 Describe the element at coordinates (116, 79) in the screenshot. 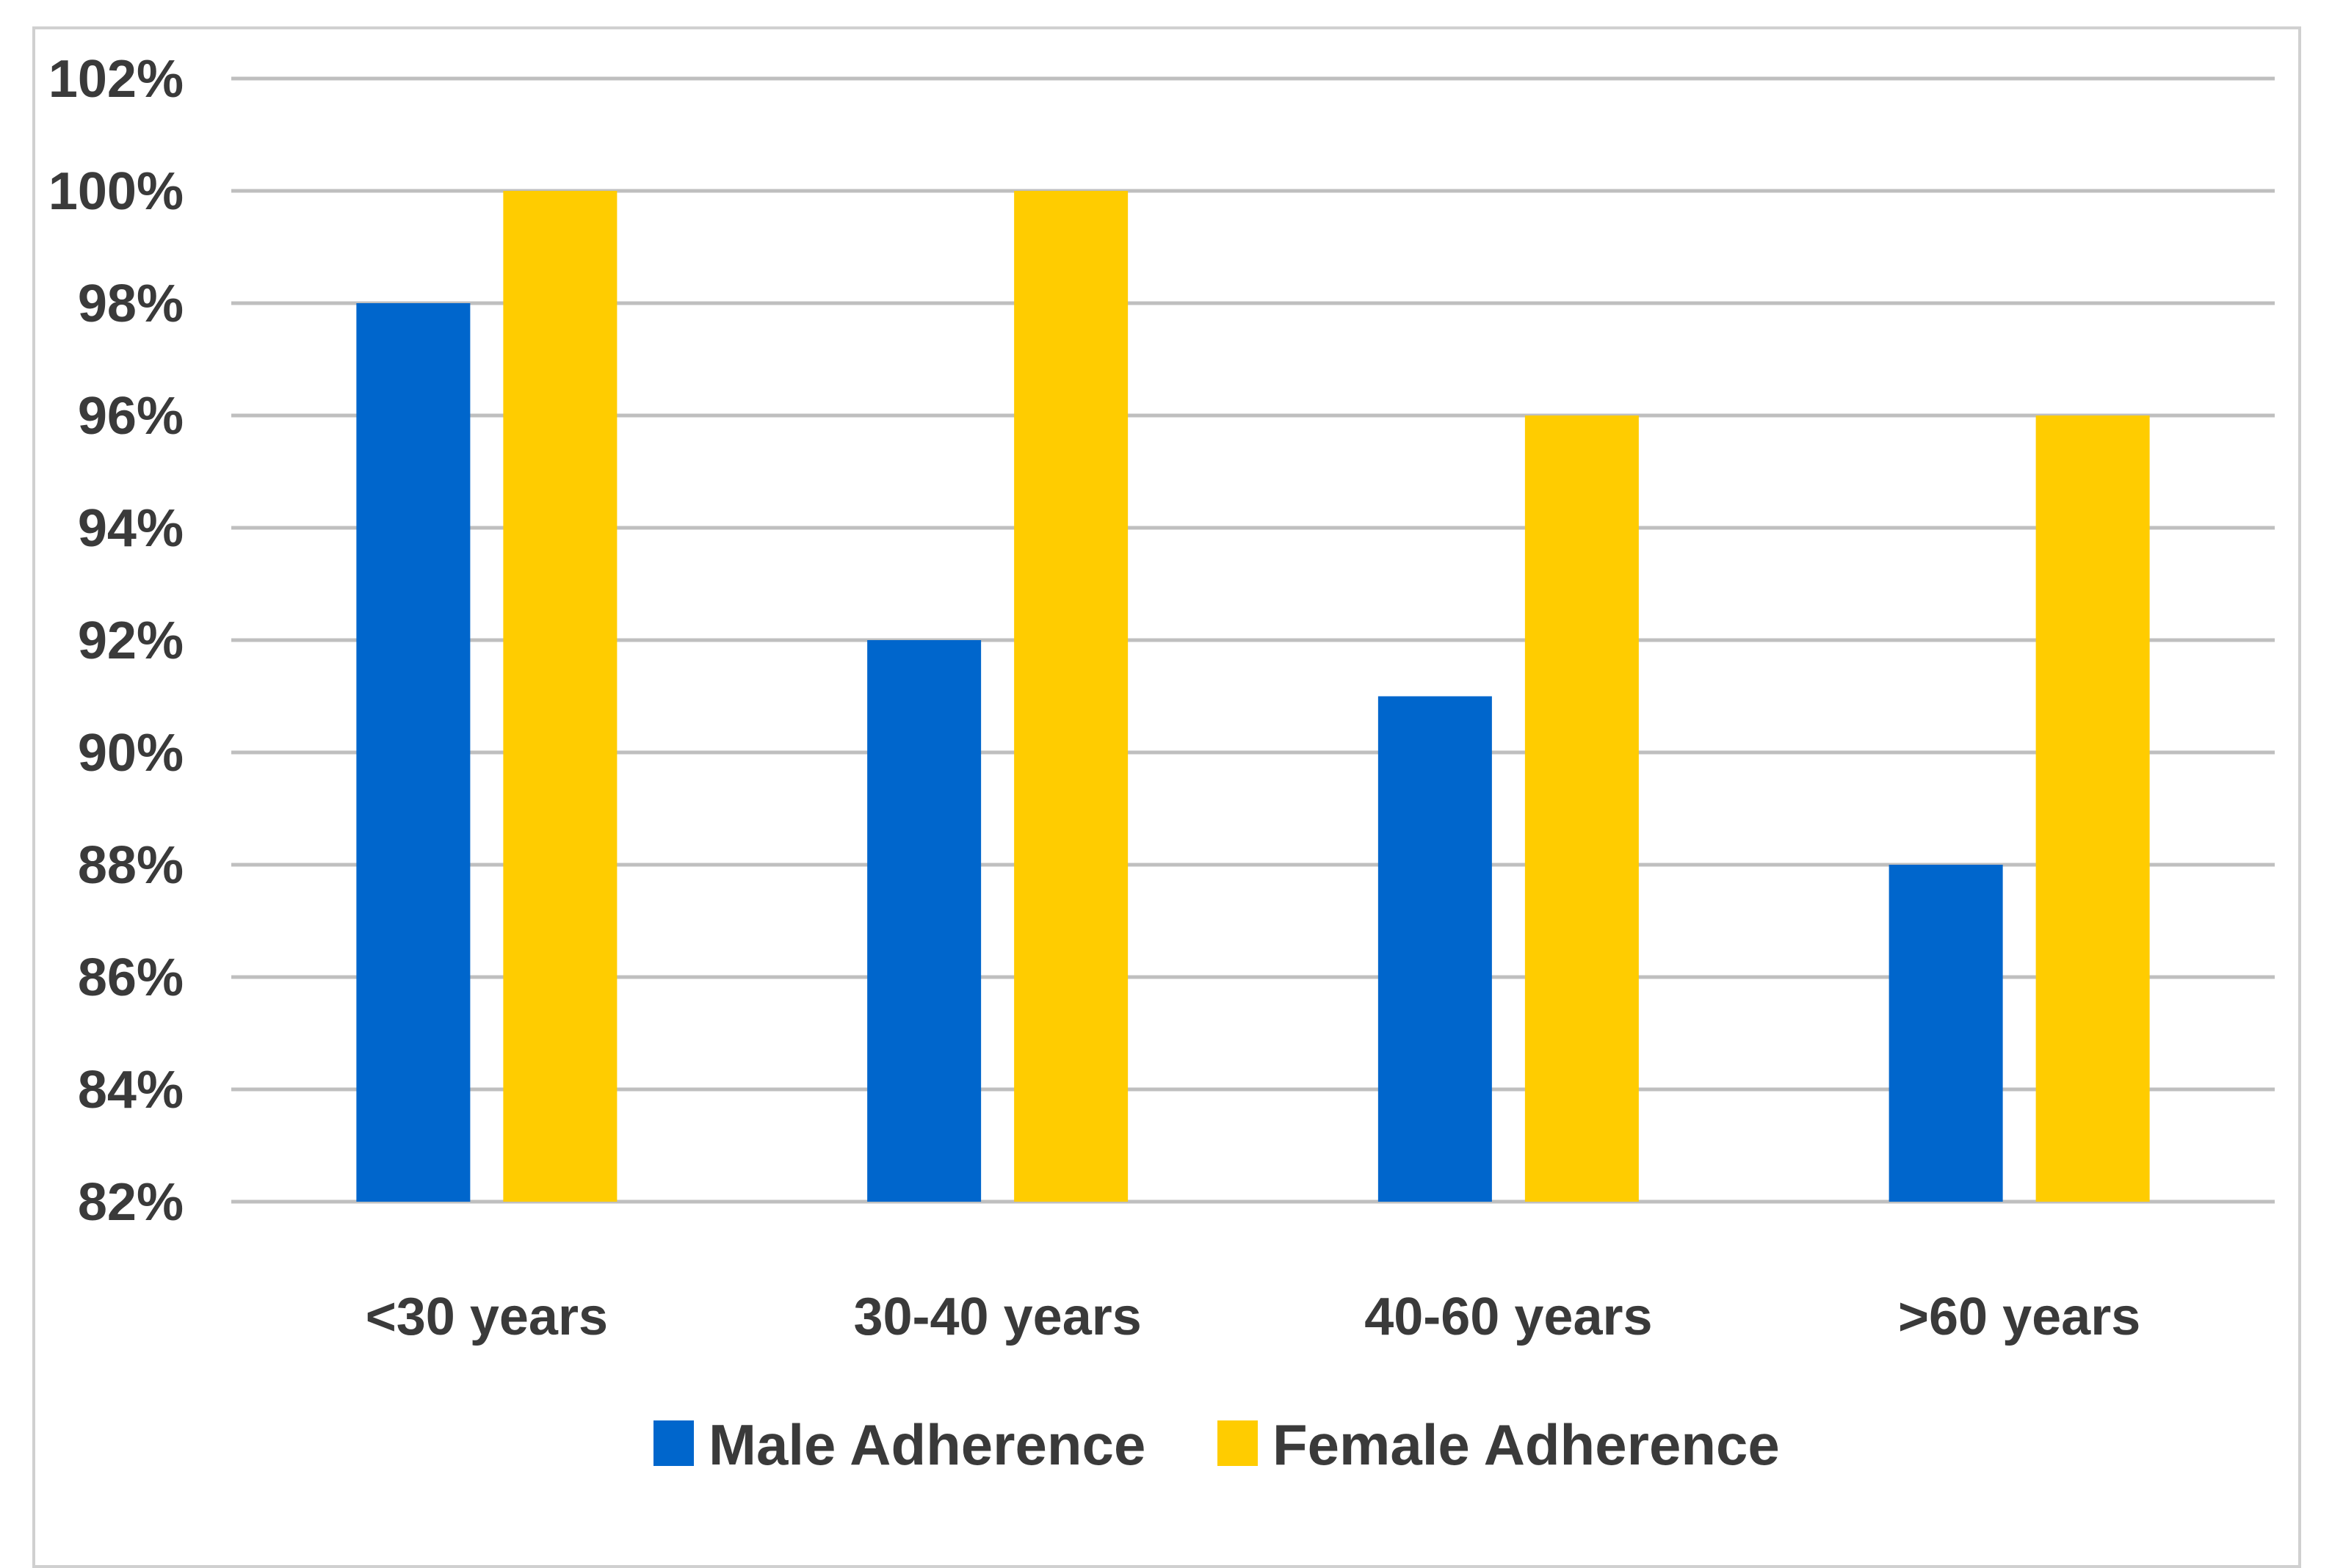

I see `y-tick-label: 102%` at that location.